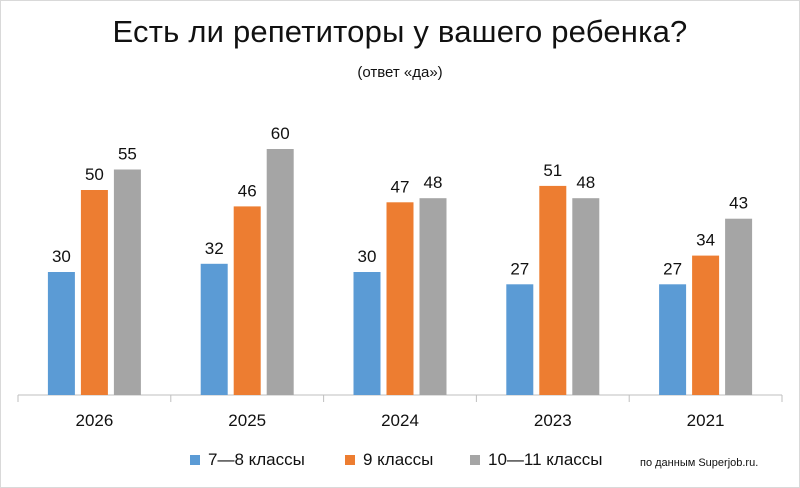 The image size is (800, 488). Describe the element at coordinates (214, 248) in the screenshot. I see `data-label-2025-series-1: 32` at that location.